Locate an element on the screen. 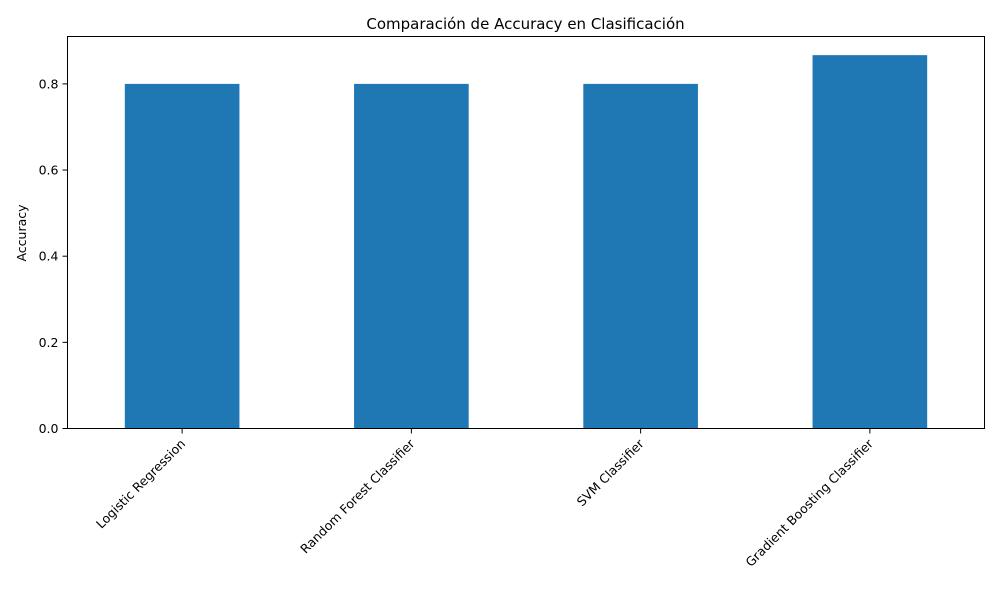 The image size is (1000, 600). y-axis-label: Accuracy is located at coordinates (21, 233).